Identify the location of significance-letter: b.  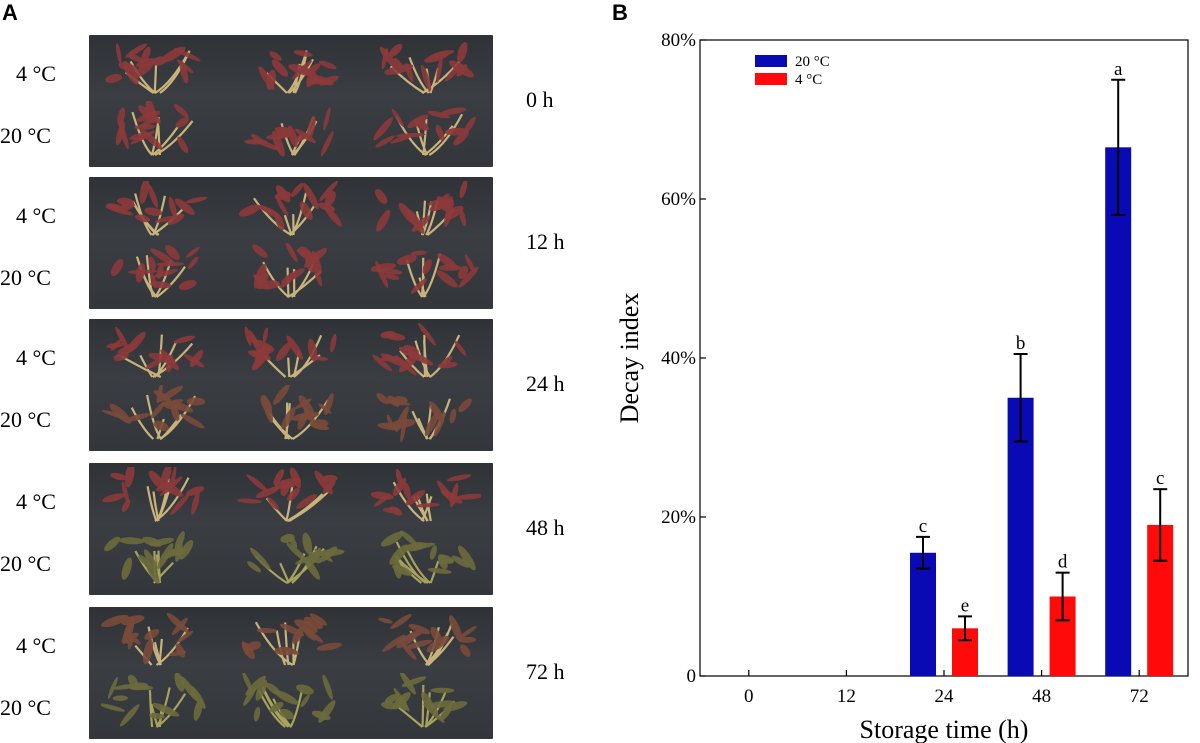
(1021, 343).